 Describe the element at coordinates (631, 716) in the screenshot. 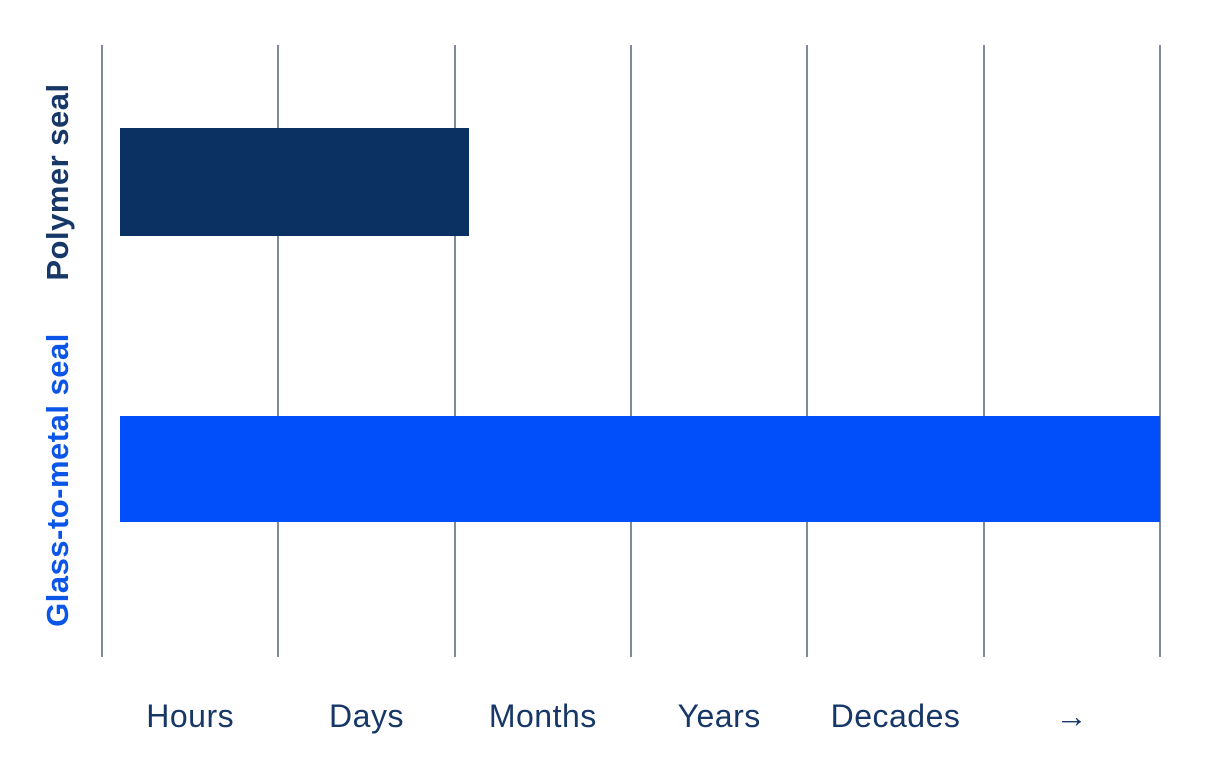

I see `x-axis-tick-labels: Hours Days Months Years Decades →` at that location.